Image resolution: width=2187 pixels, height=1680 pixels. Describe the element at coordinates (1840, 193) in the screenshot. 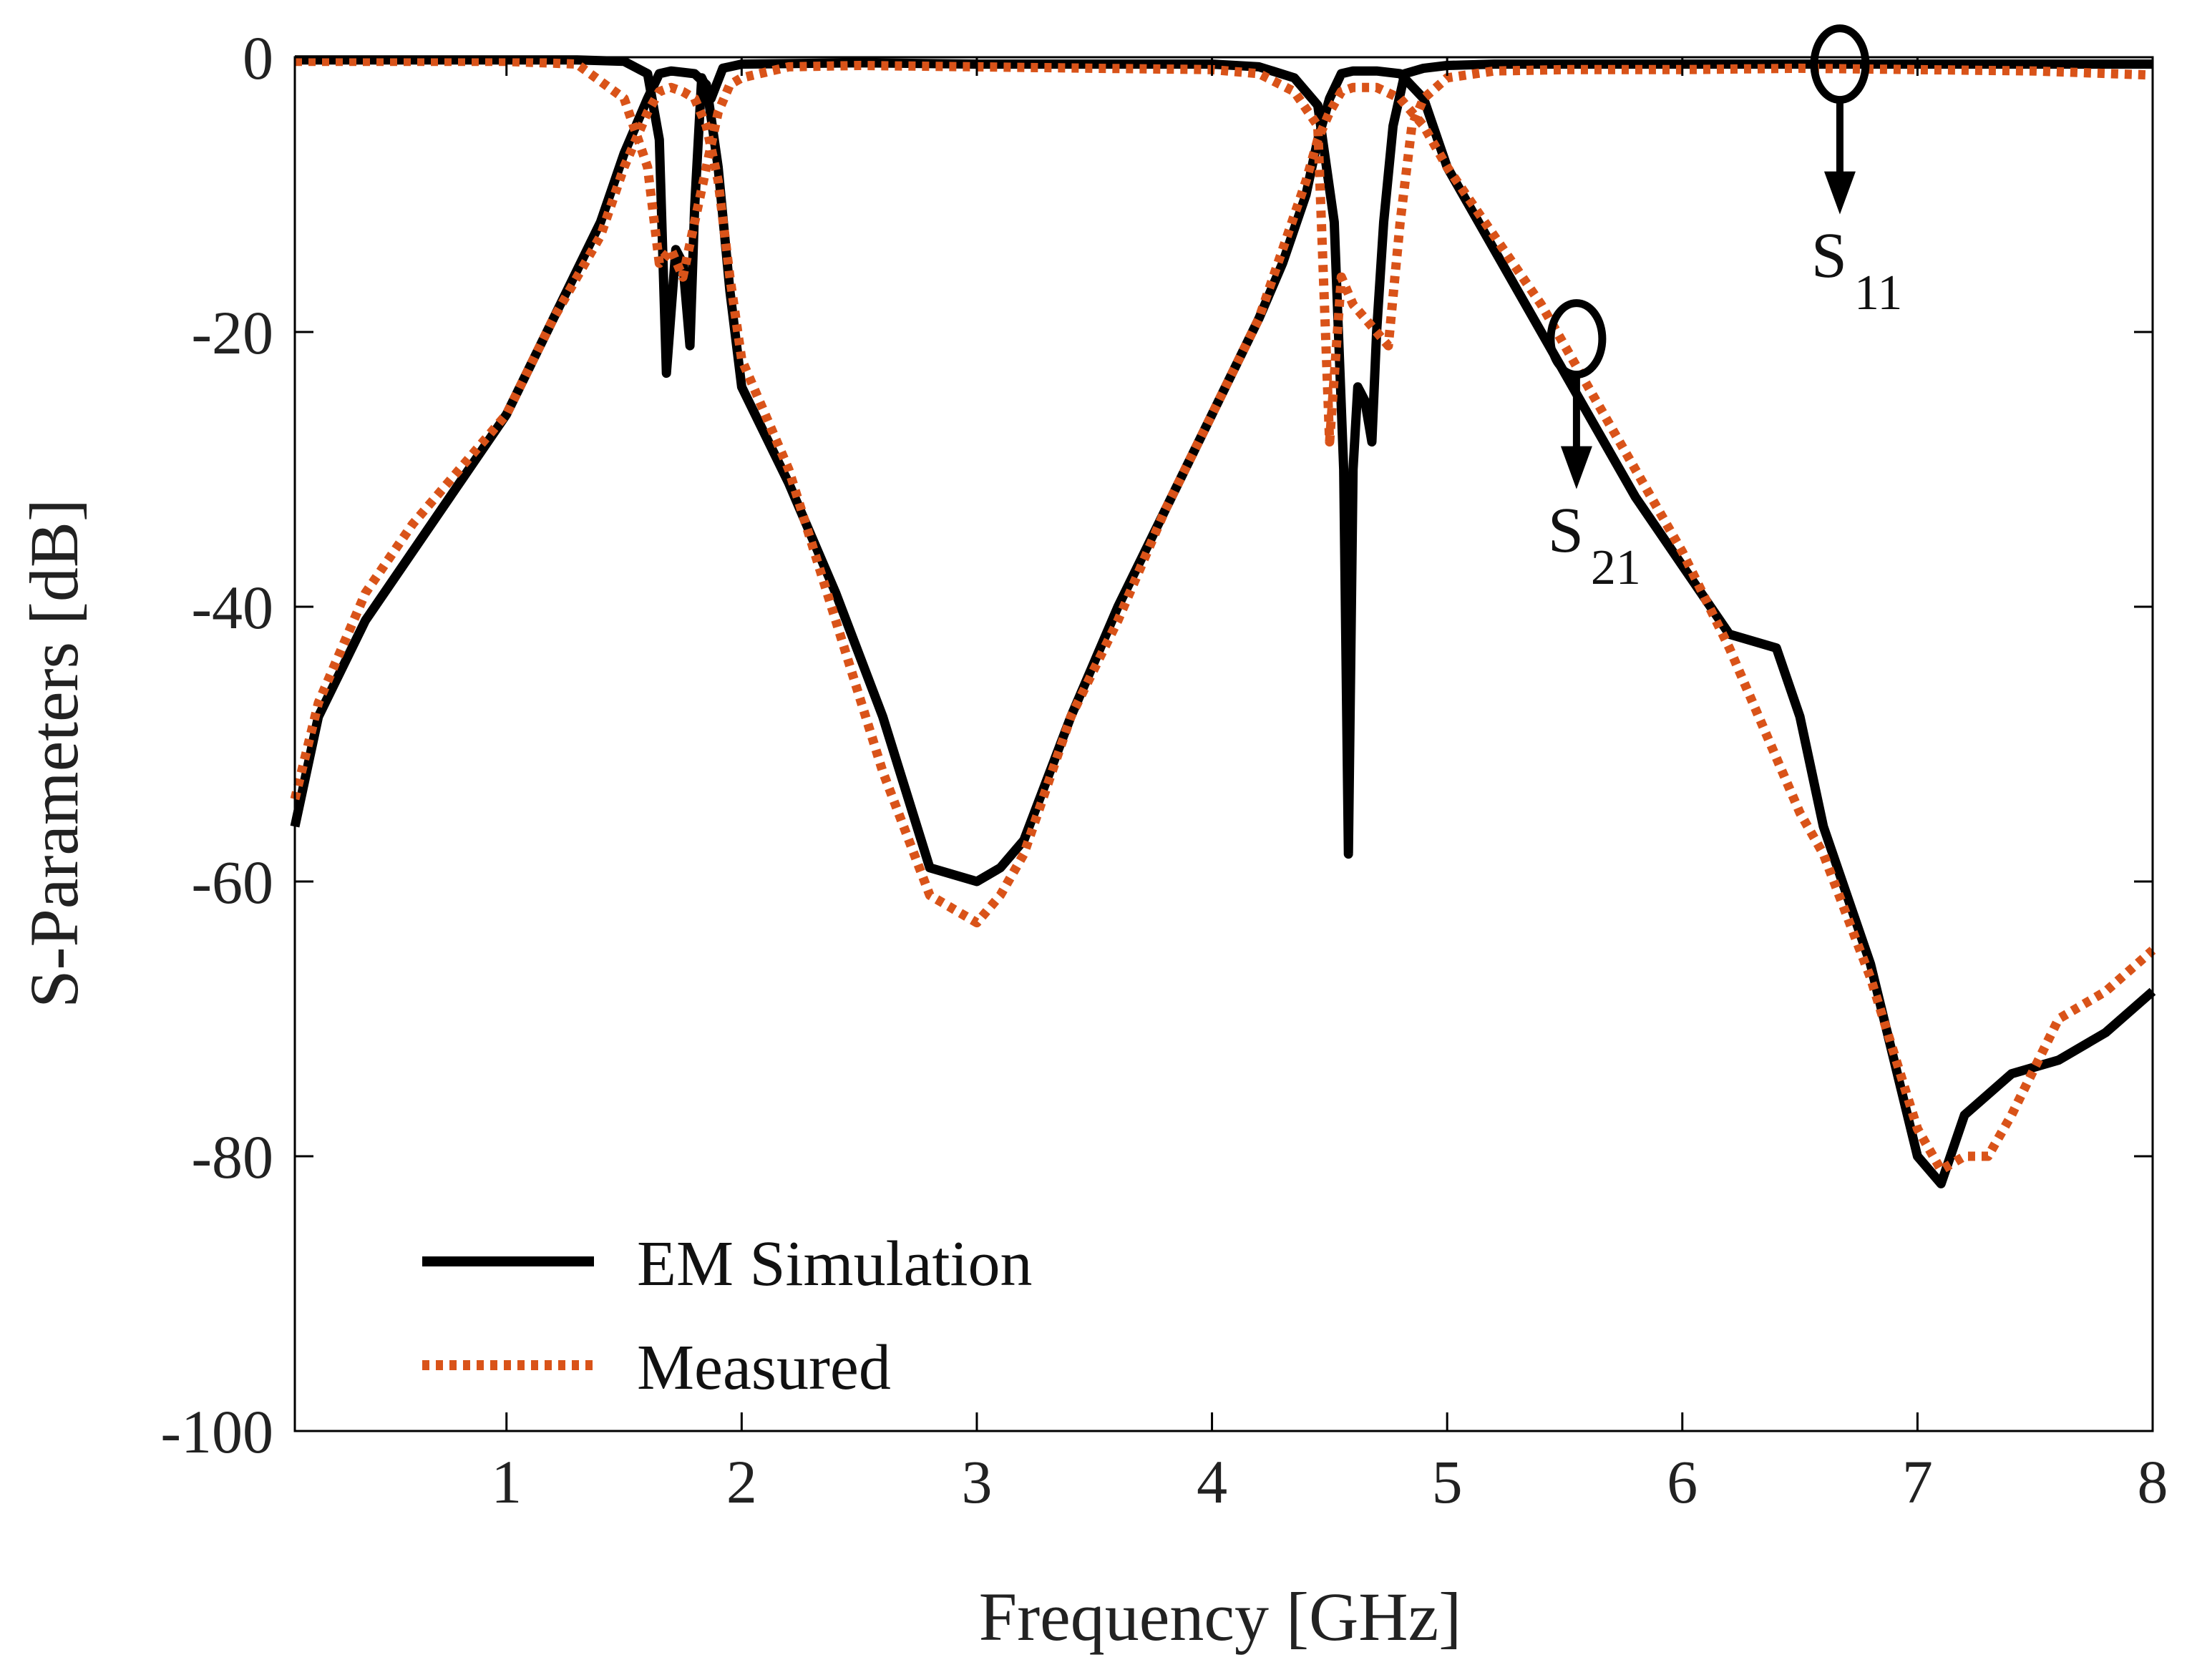

I see `annotation-arrow-head-s11` at that location.